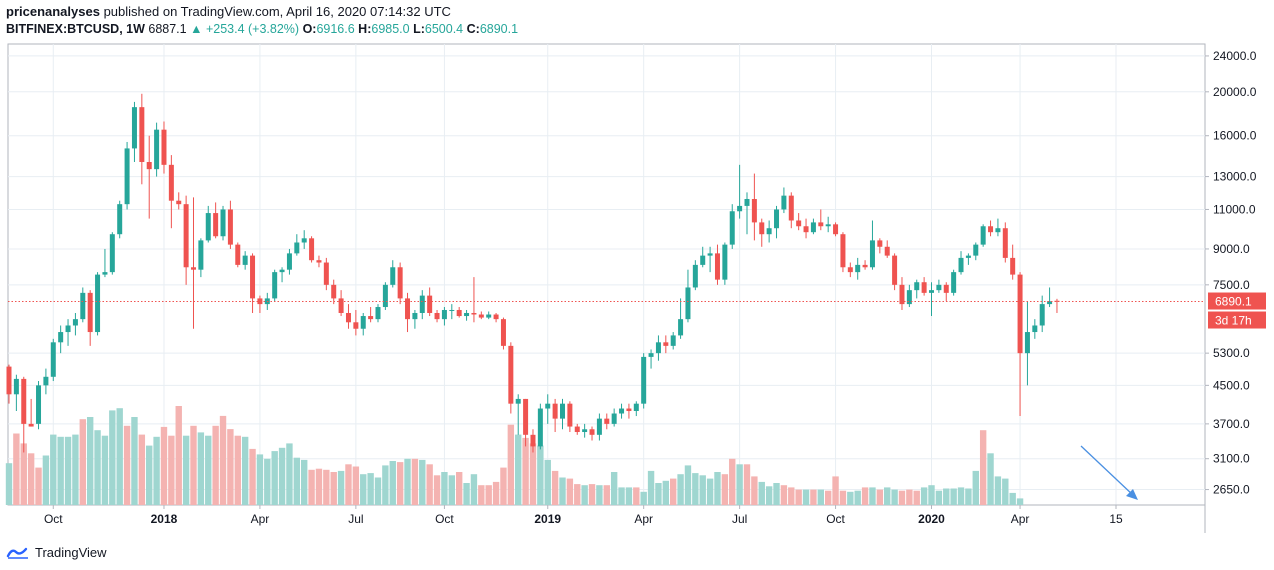  I want to click on tradingview-logo-icon, so click(17, 553).